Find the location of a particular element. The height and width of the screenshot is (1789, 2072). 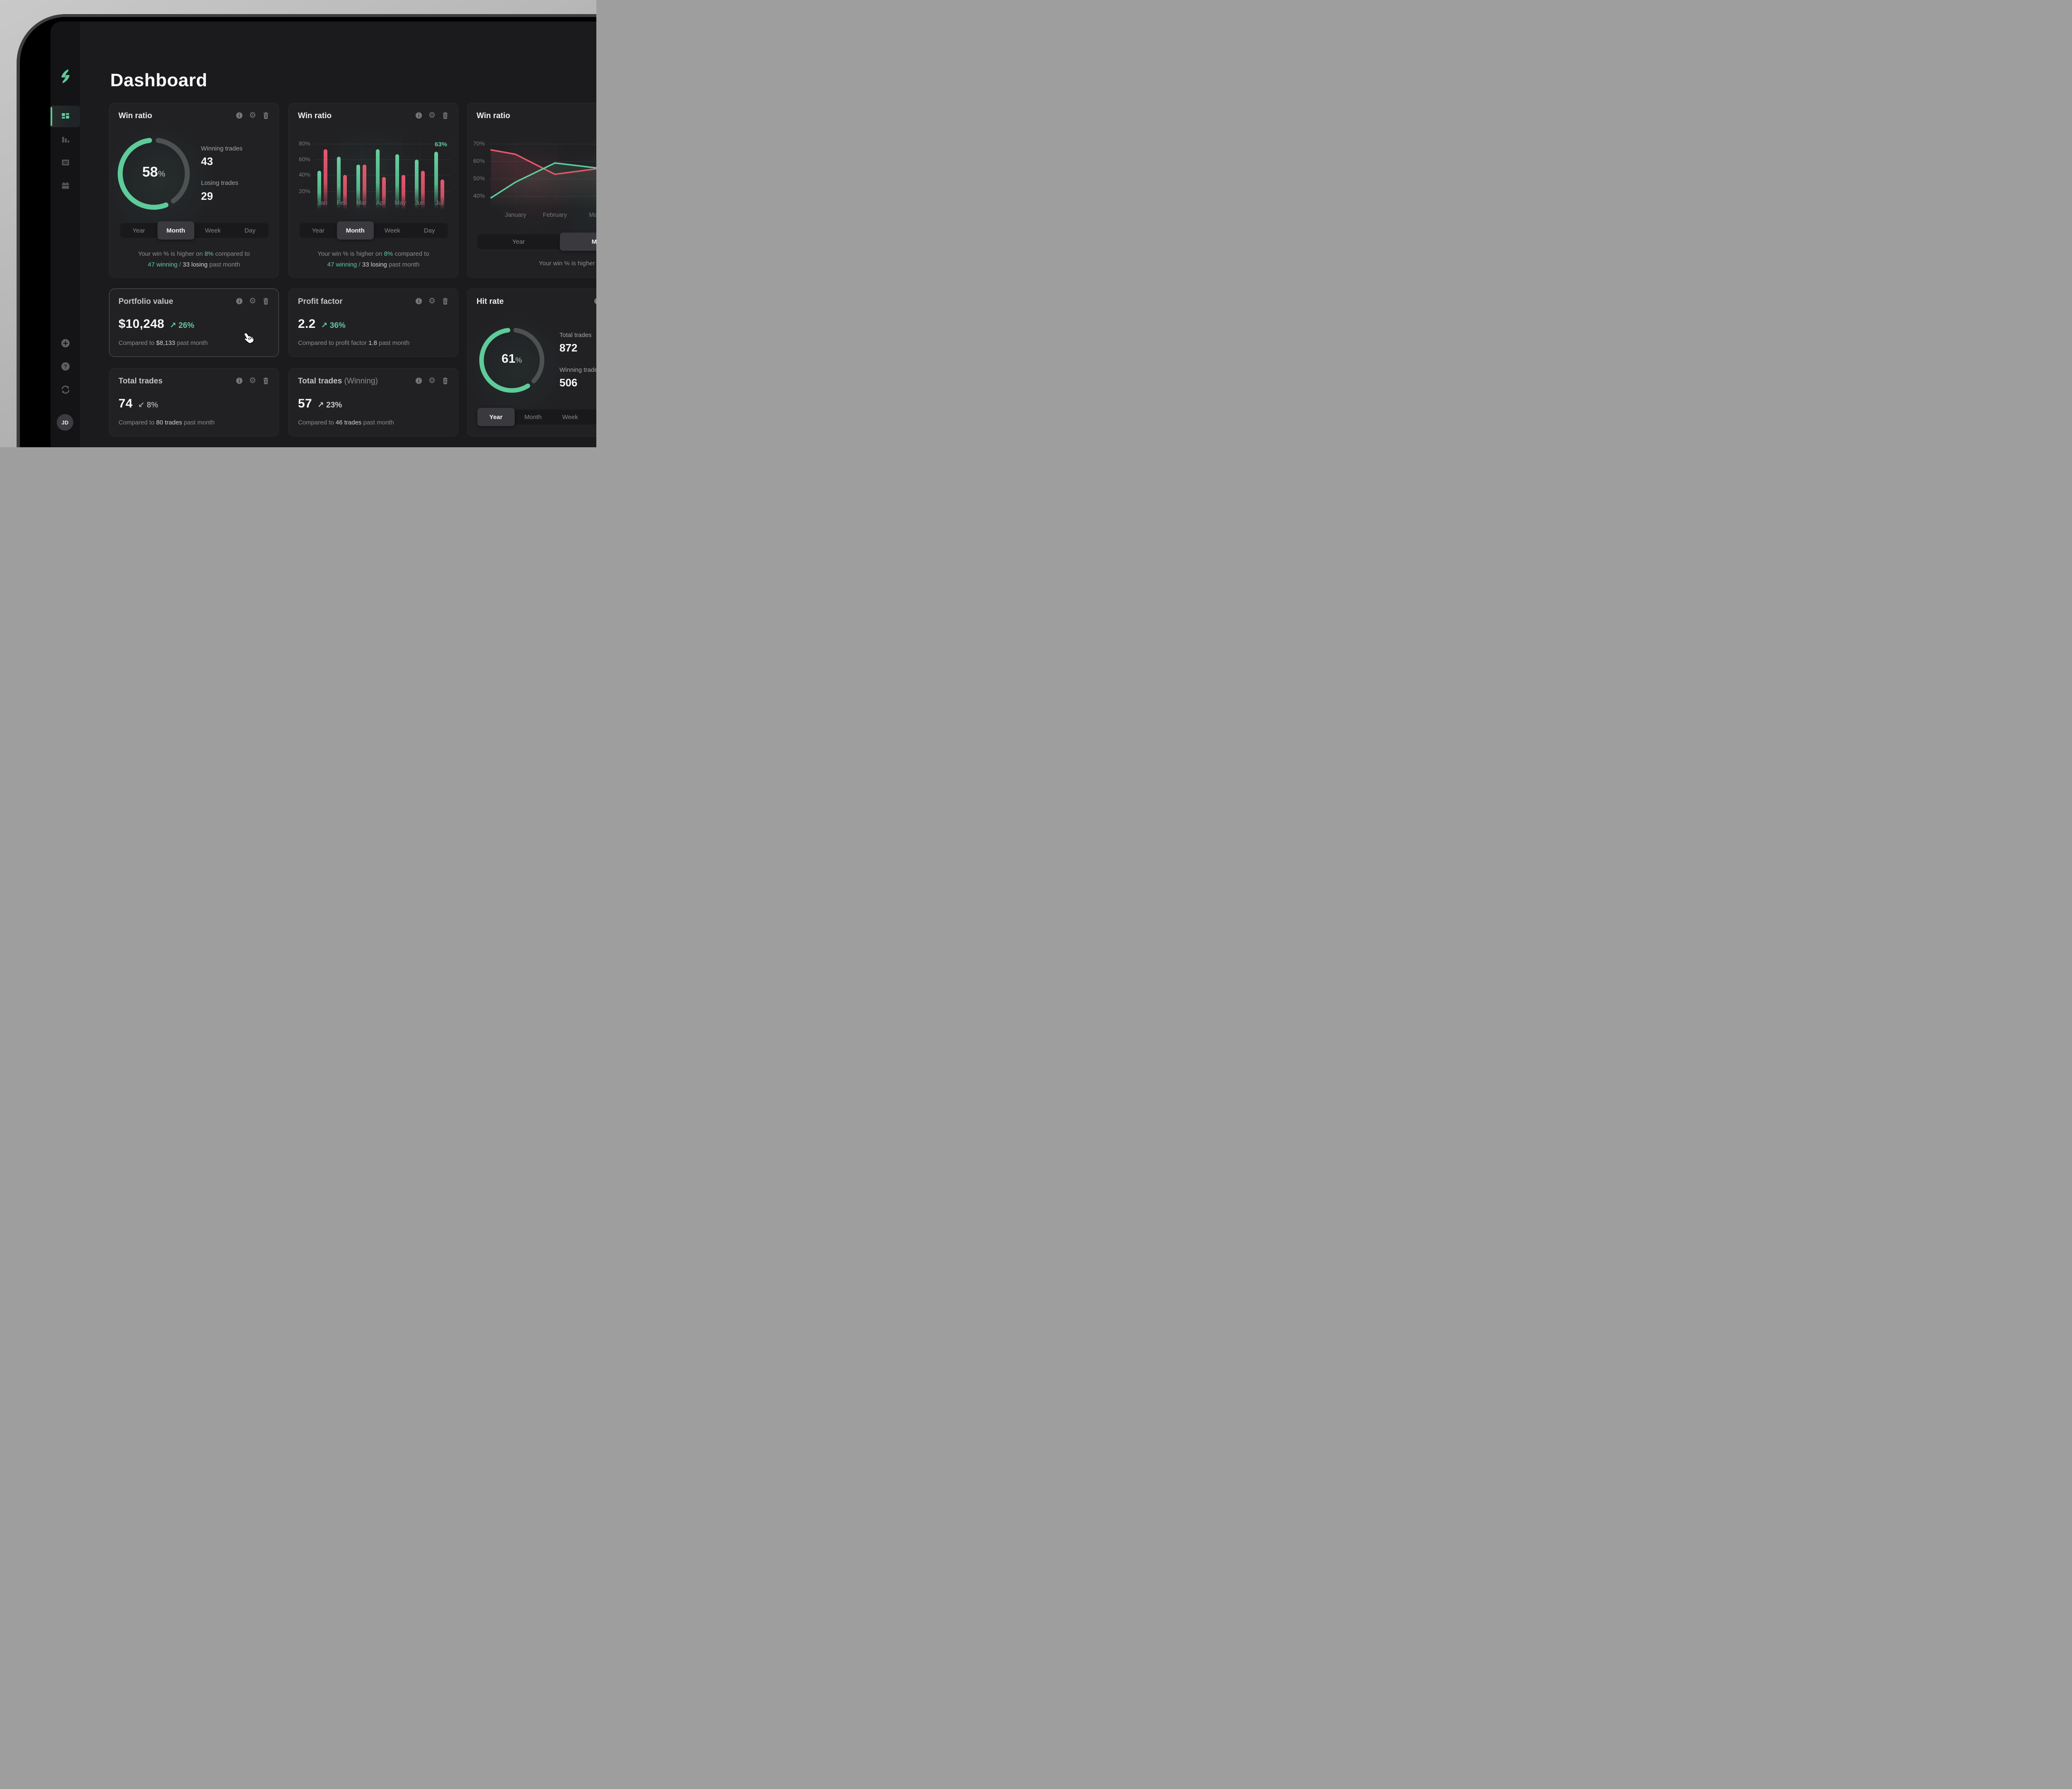

sidebar-item-analytics is located at coordinates (65, 140).